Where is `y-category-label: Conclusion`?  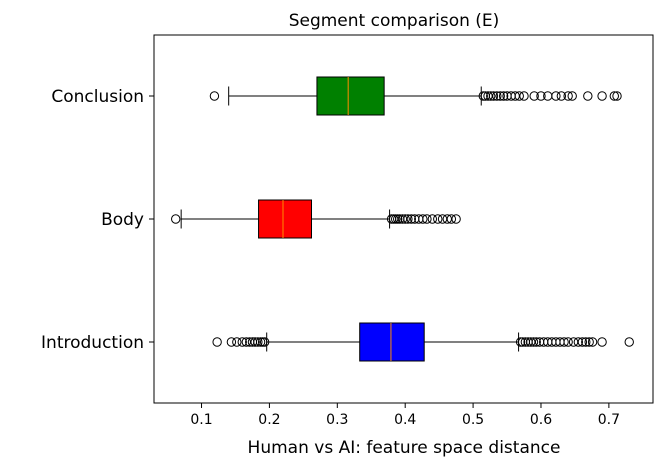
y-category-label: Conclusion is located at coordinates (97, 97).